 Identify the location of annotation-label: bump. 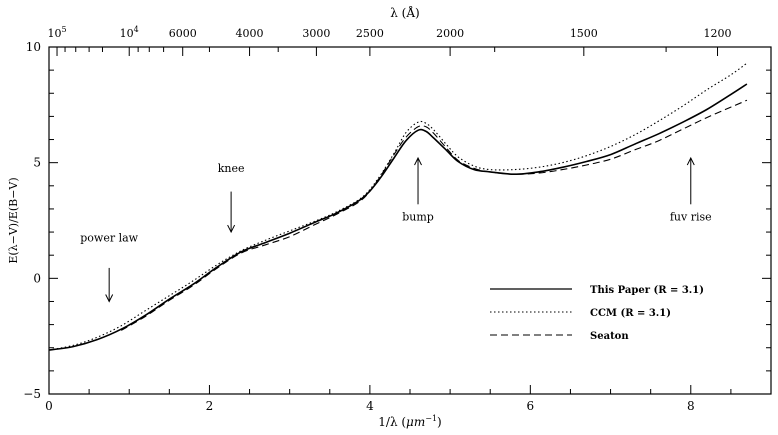
(418, 217).